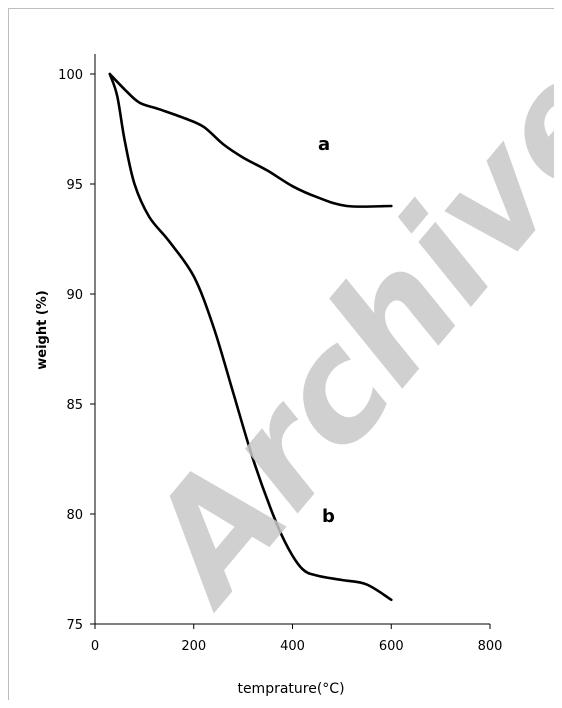 This screenshot has height=708, width=562. What do you see at coordinates (74, 185) in the screenshot?
I see `y-tick-label: 95` at bounding box center [74, 185].